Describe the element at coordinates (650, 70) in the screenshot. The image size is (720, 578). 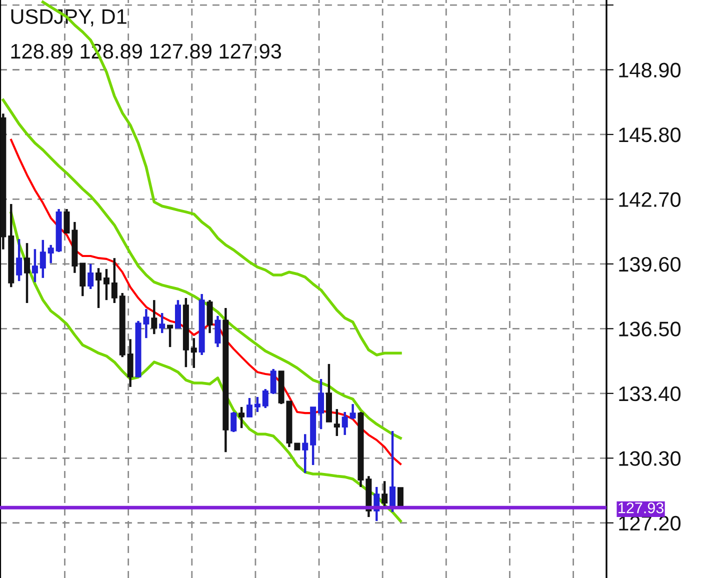
I see `y-tick-label: 148.90` at that location.